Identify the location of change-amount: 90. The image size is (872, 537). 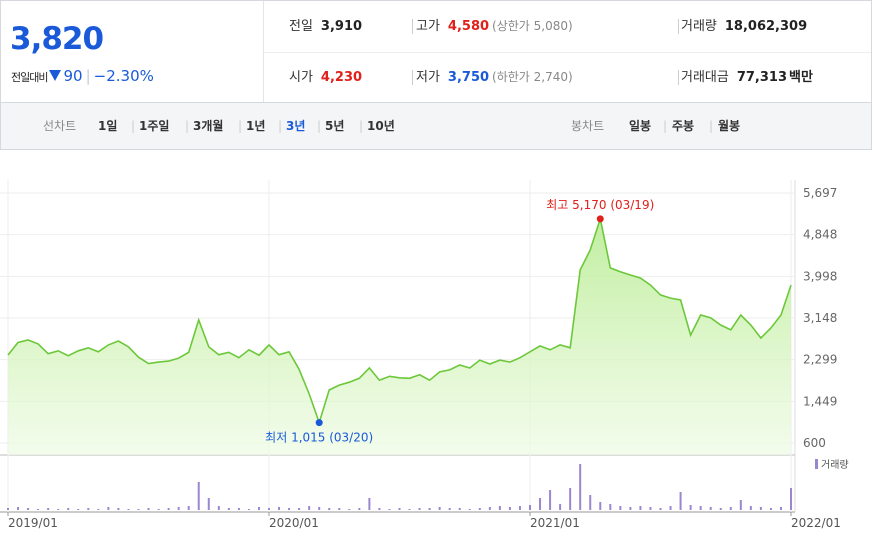
(73, 76).